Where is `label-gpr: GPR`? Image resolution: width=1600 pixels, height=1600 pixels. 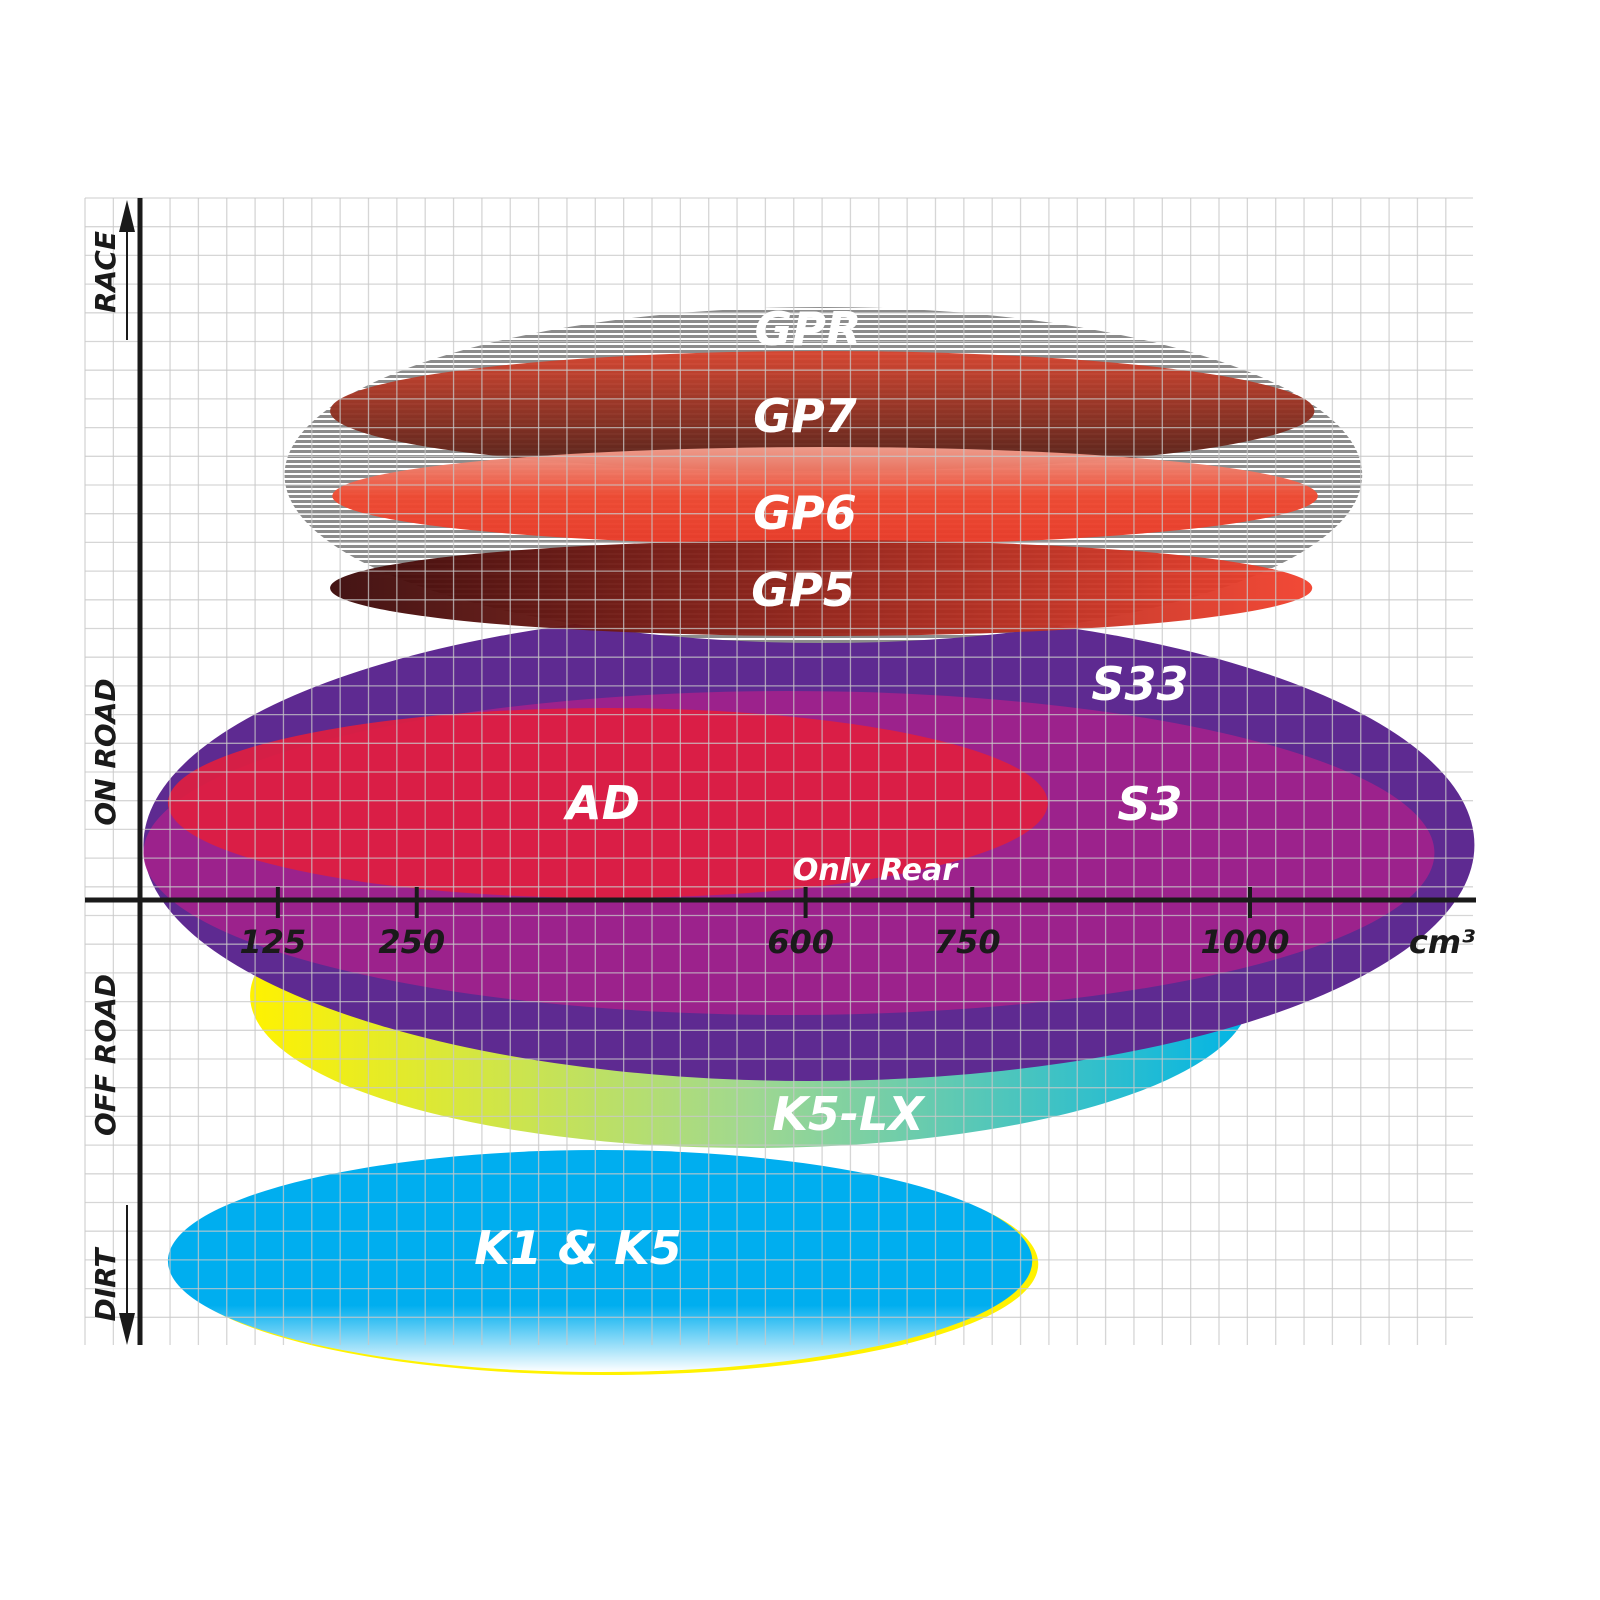
label-gpr: GPR is located at coordinates (808, 329).